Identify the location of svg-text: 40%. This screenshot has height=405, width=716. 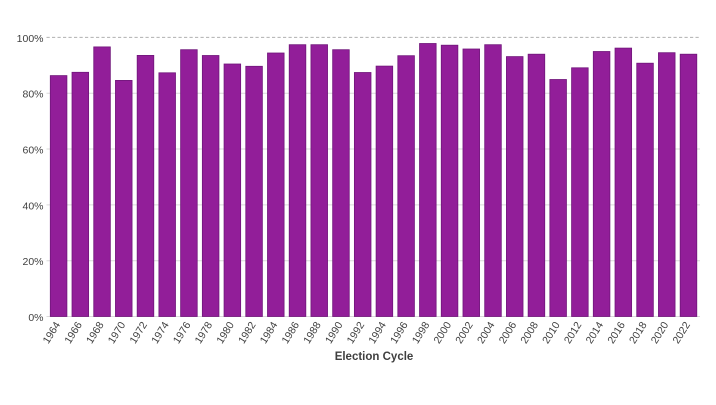
(32, 206).